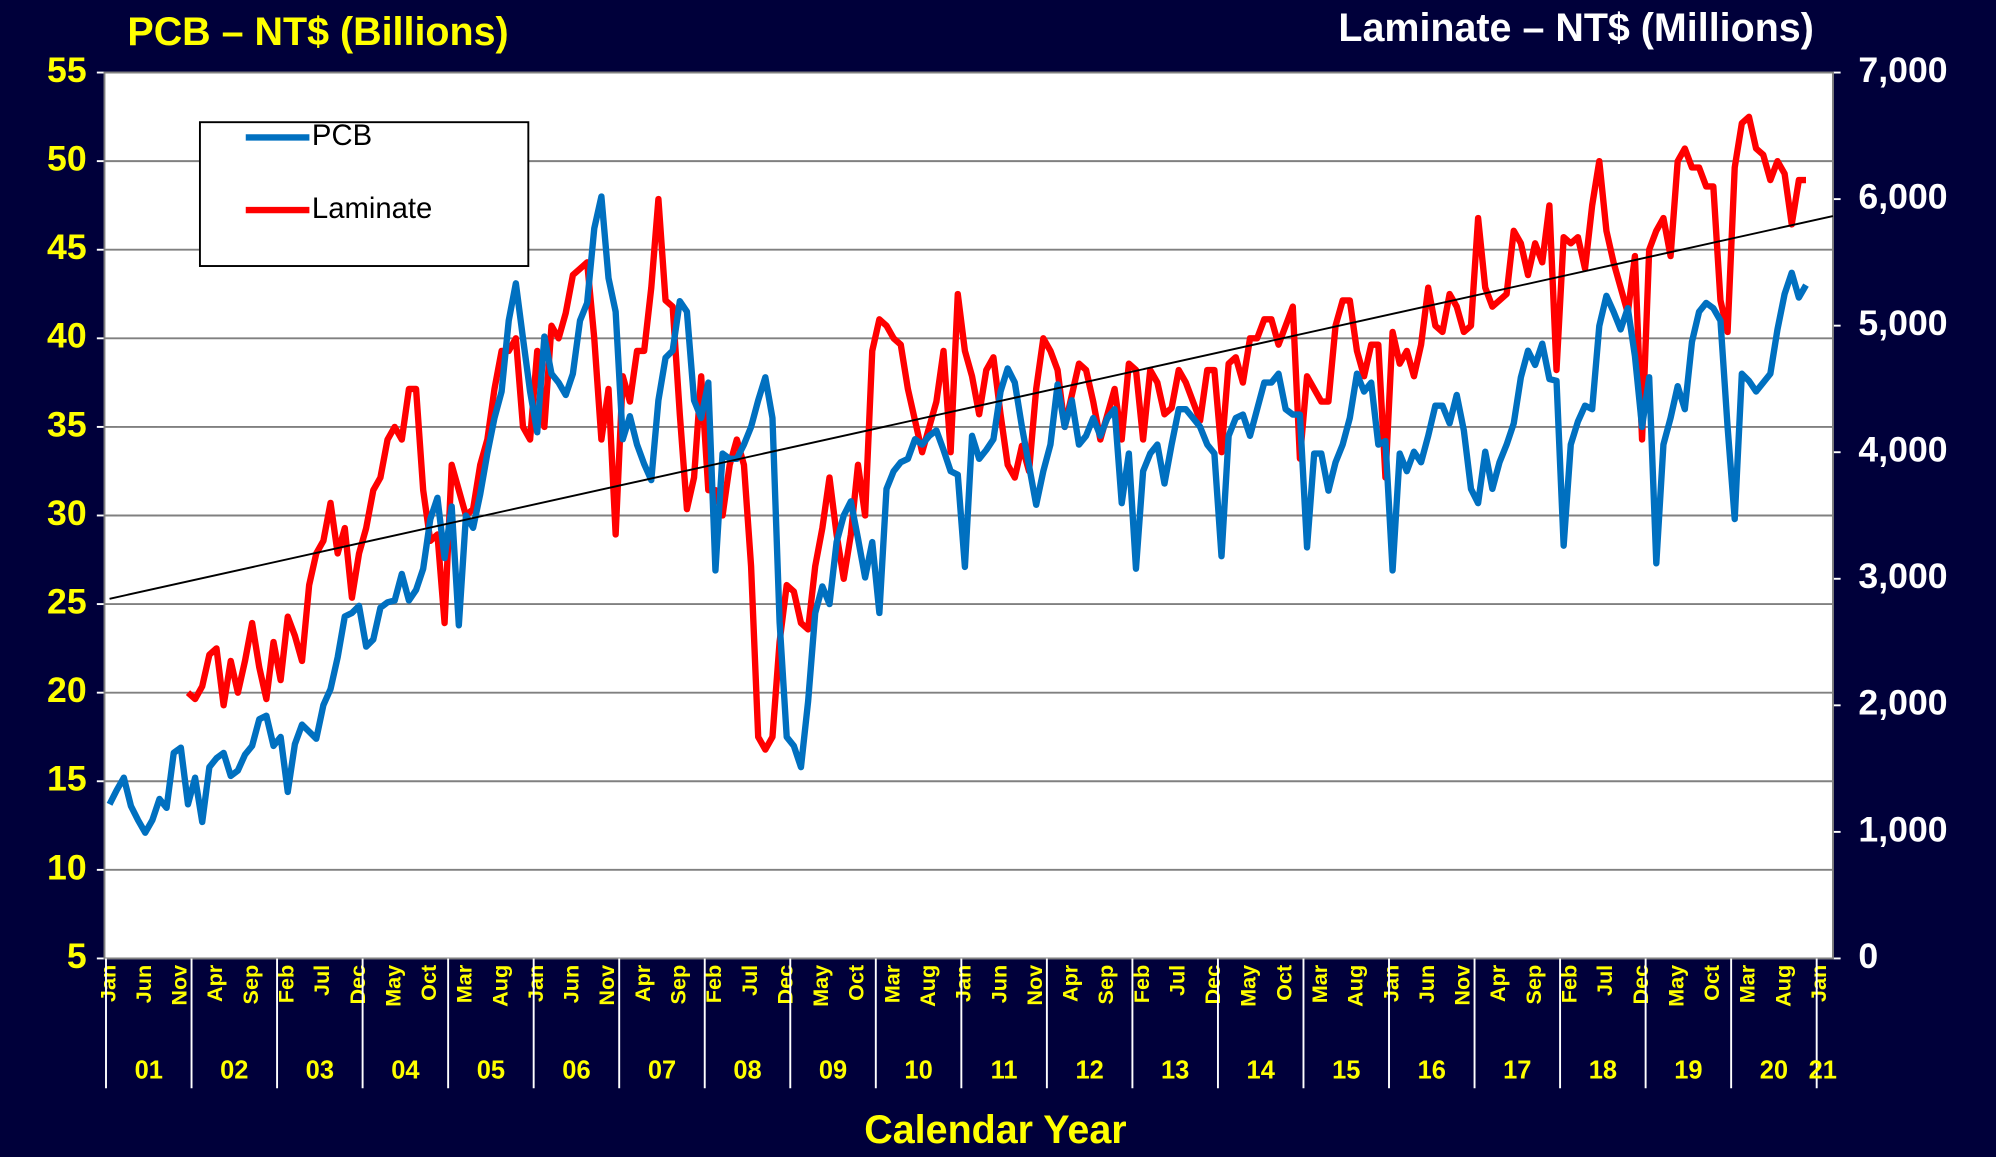  Describe the element at coordinates (67, 867) in the screenshot. I see `y-tick-label: 10` at that location.